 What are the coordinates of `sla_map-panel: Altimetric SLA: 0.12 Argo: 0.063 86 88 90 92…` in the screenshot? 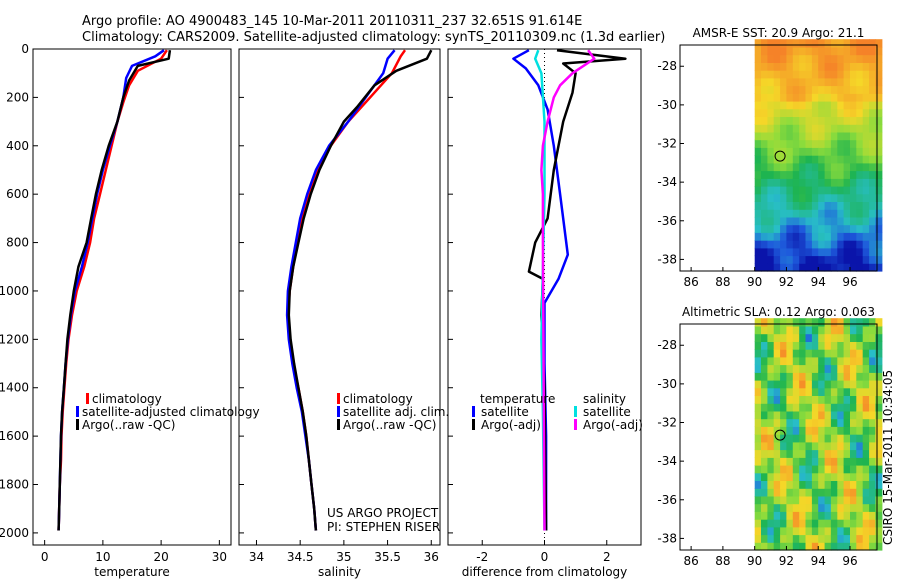 It's located at (770, 436).